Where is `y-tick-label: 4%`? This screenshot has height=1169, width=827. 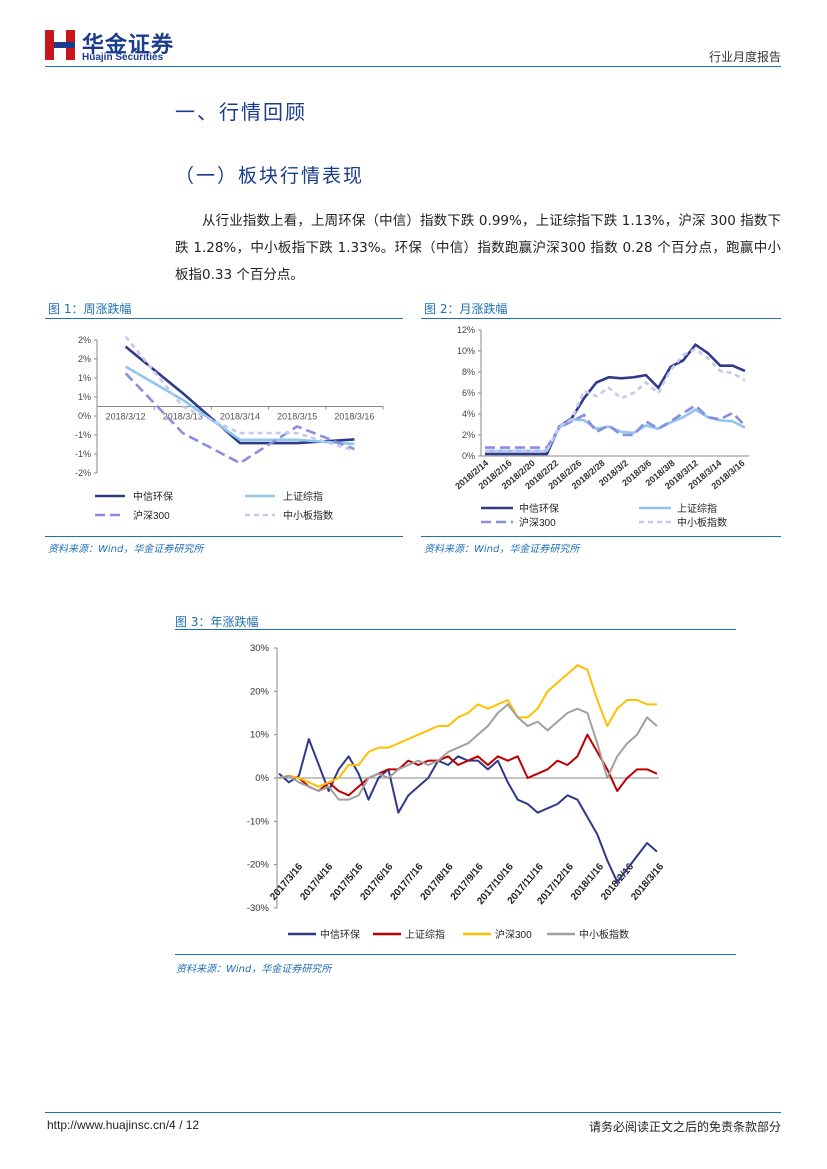 y-tick-label: 4% is located at coordinates (468, 414).